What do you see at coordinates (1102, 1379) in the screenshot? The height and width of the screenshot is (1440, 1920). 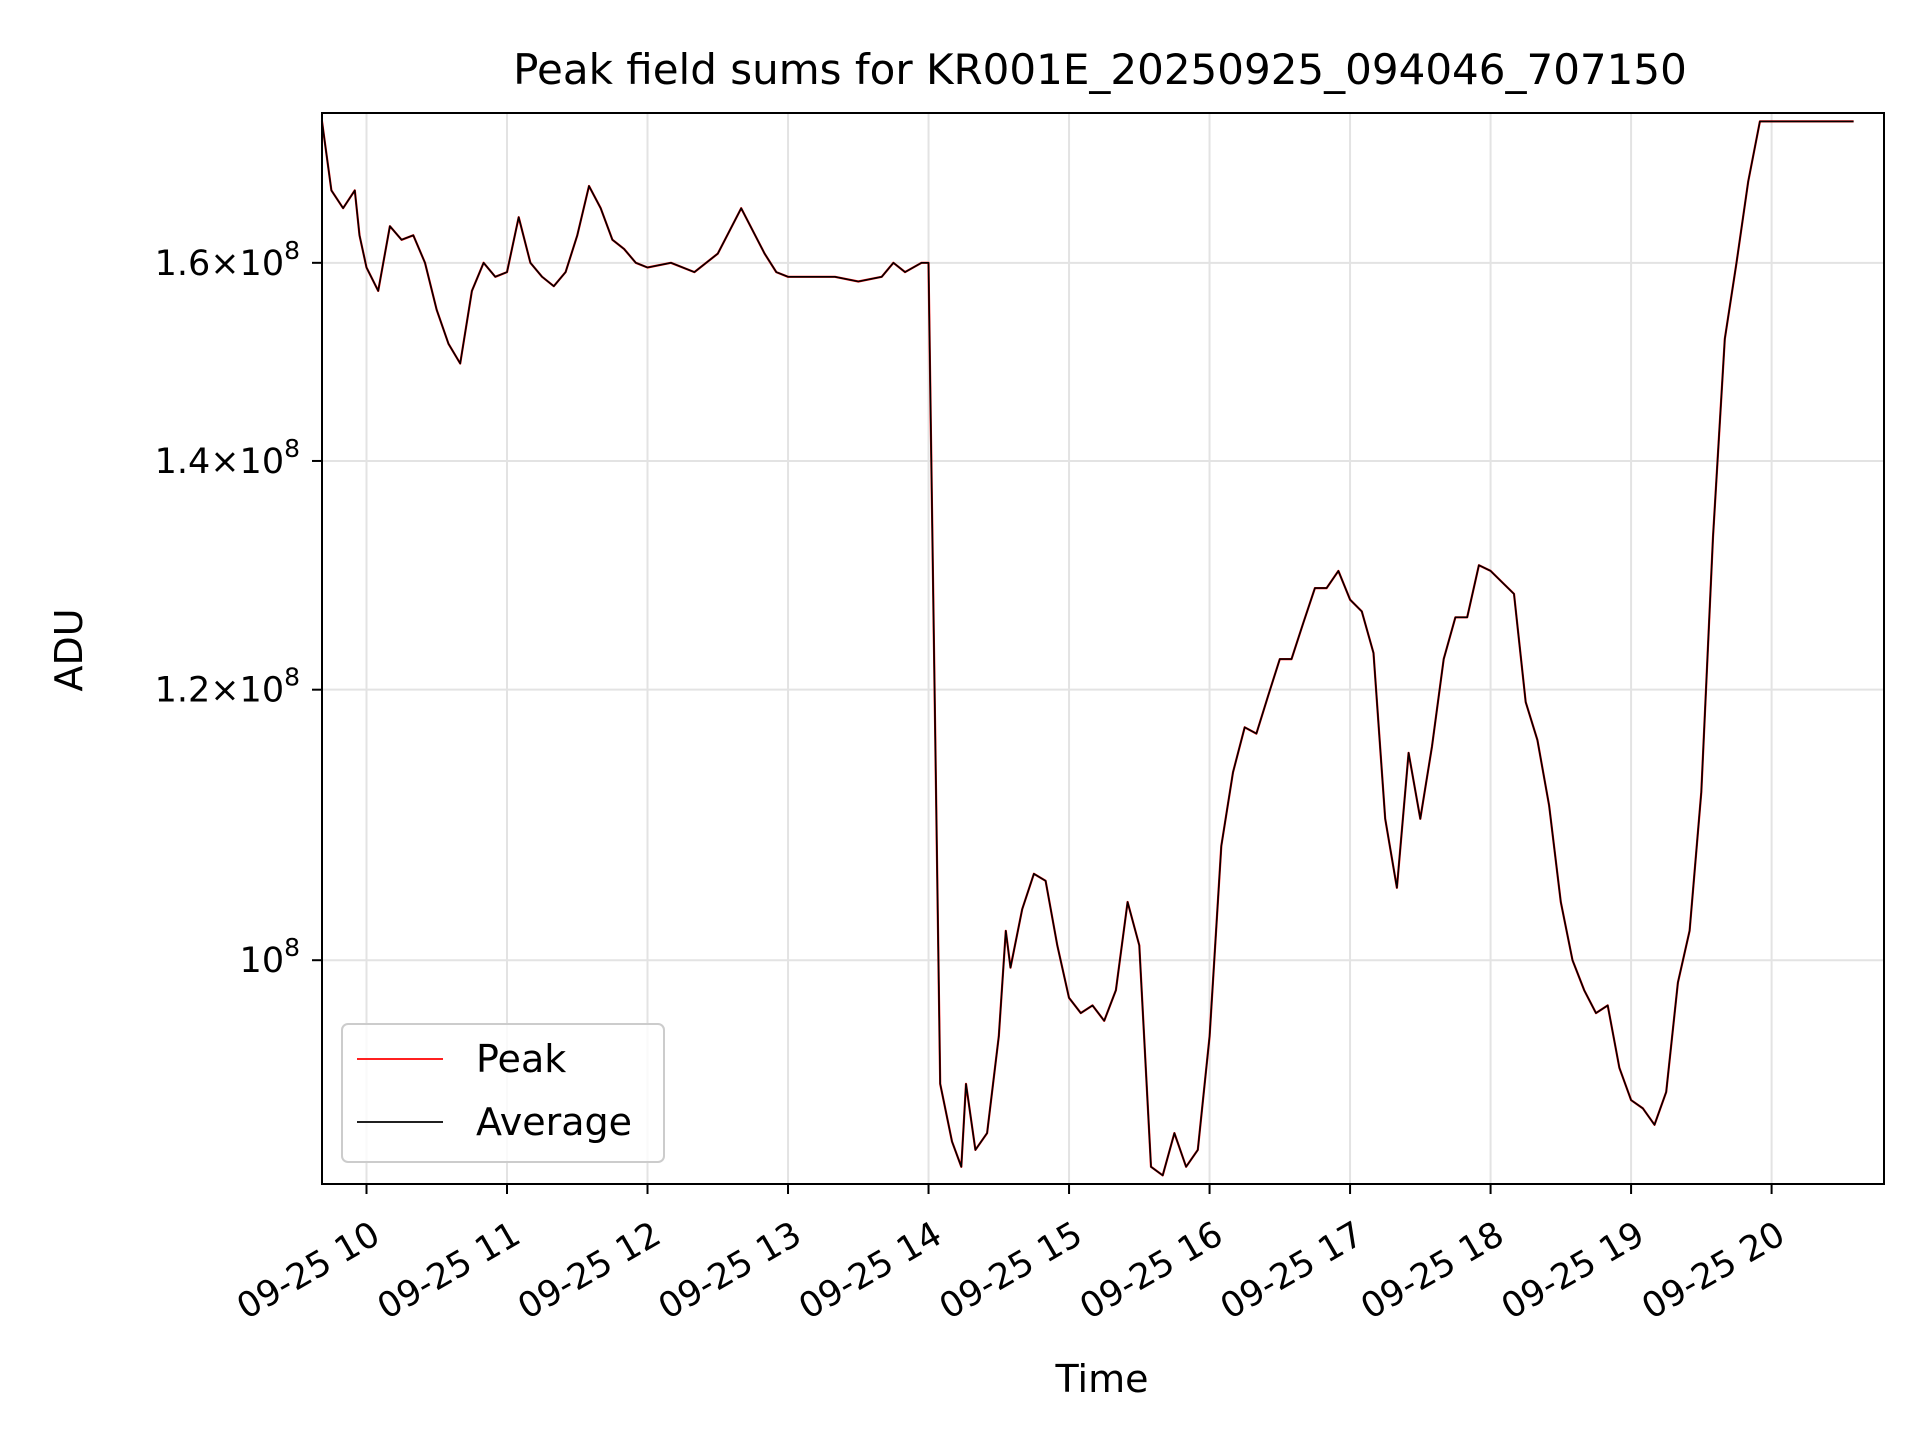 I see `x-axis-label: Time` at bounding box center [1102, 1379].